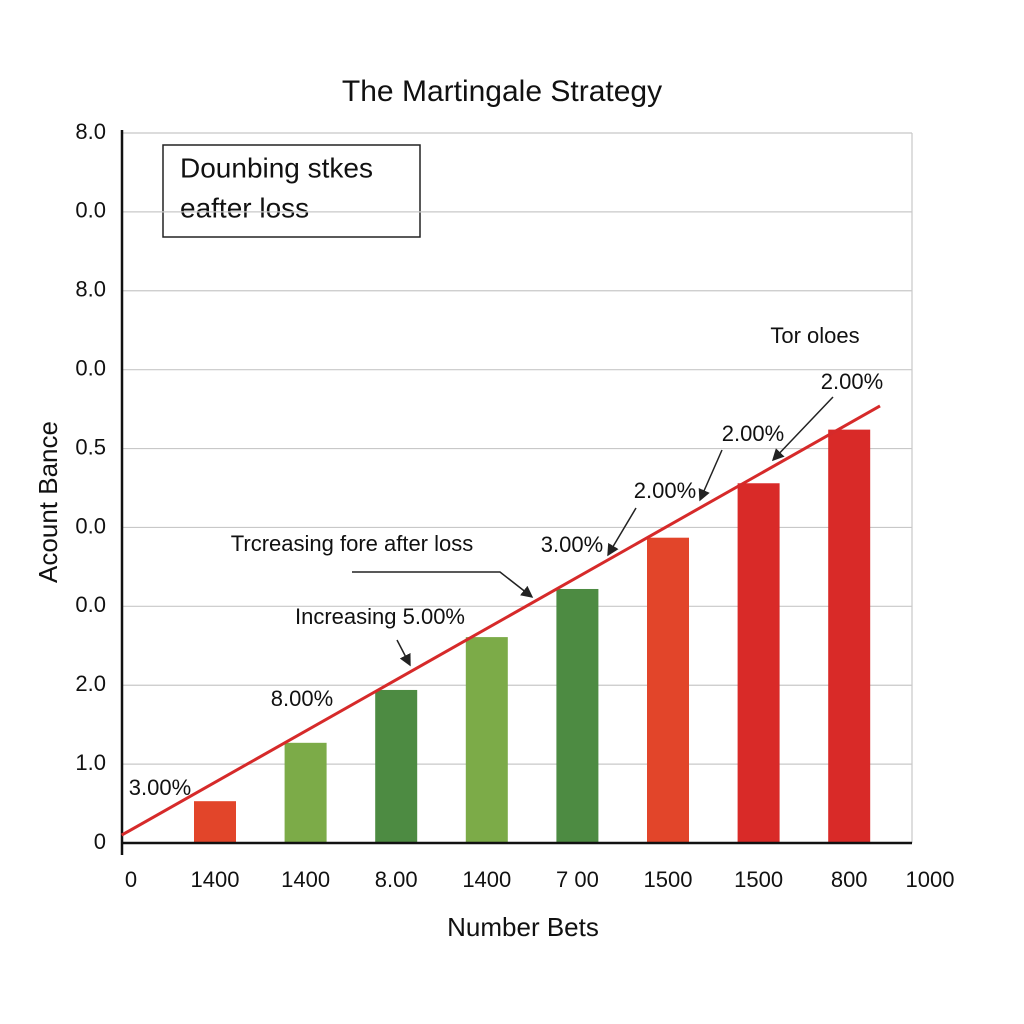 This screenshot has height=1024, width=1024. I want to click on x-tick-label: 8.00, so click(396, 879).